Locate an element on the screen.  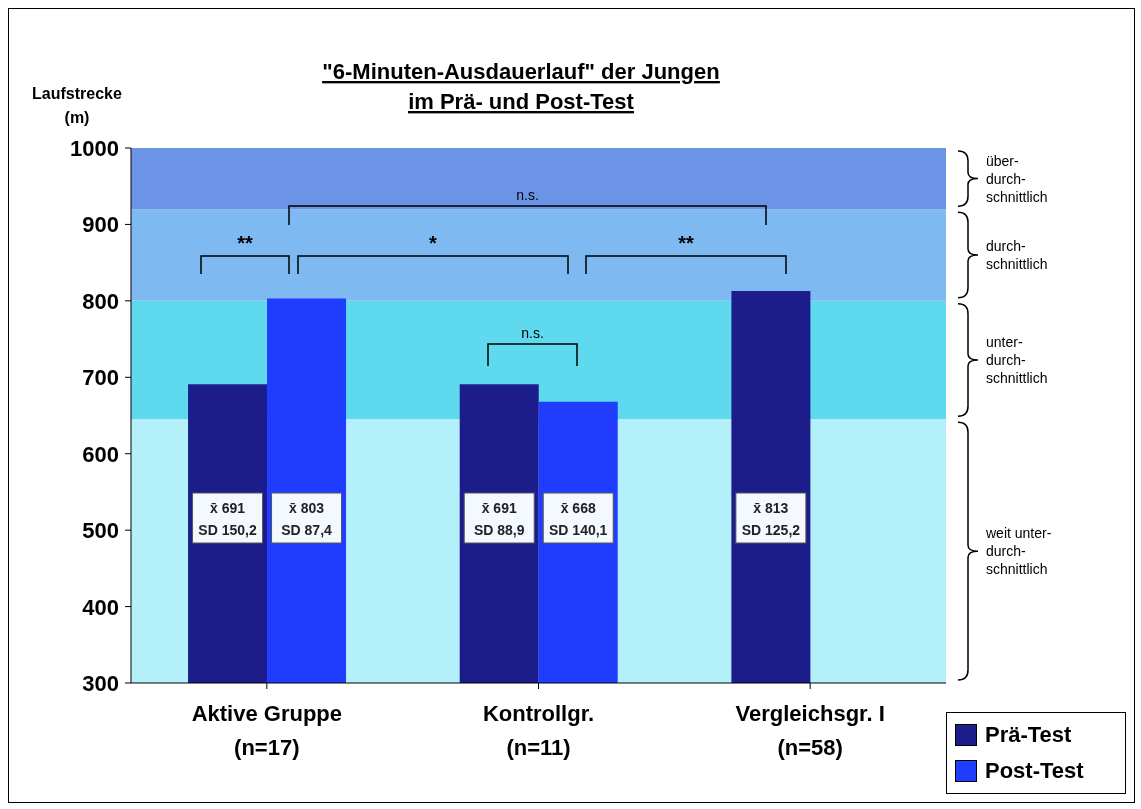
y-tick-label: 700 is located at coordinates (100, 378).